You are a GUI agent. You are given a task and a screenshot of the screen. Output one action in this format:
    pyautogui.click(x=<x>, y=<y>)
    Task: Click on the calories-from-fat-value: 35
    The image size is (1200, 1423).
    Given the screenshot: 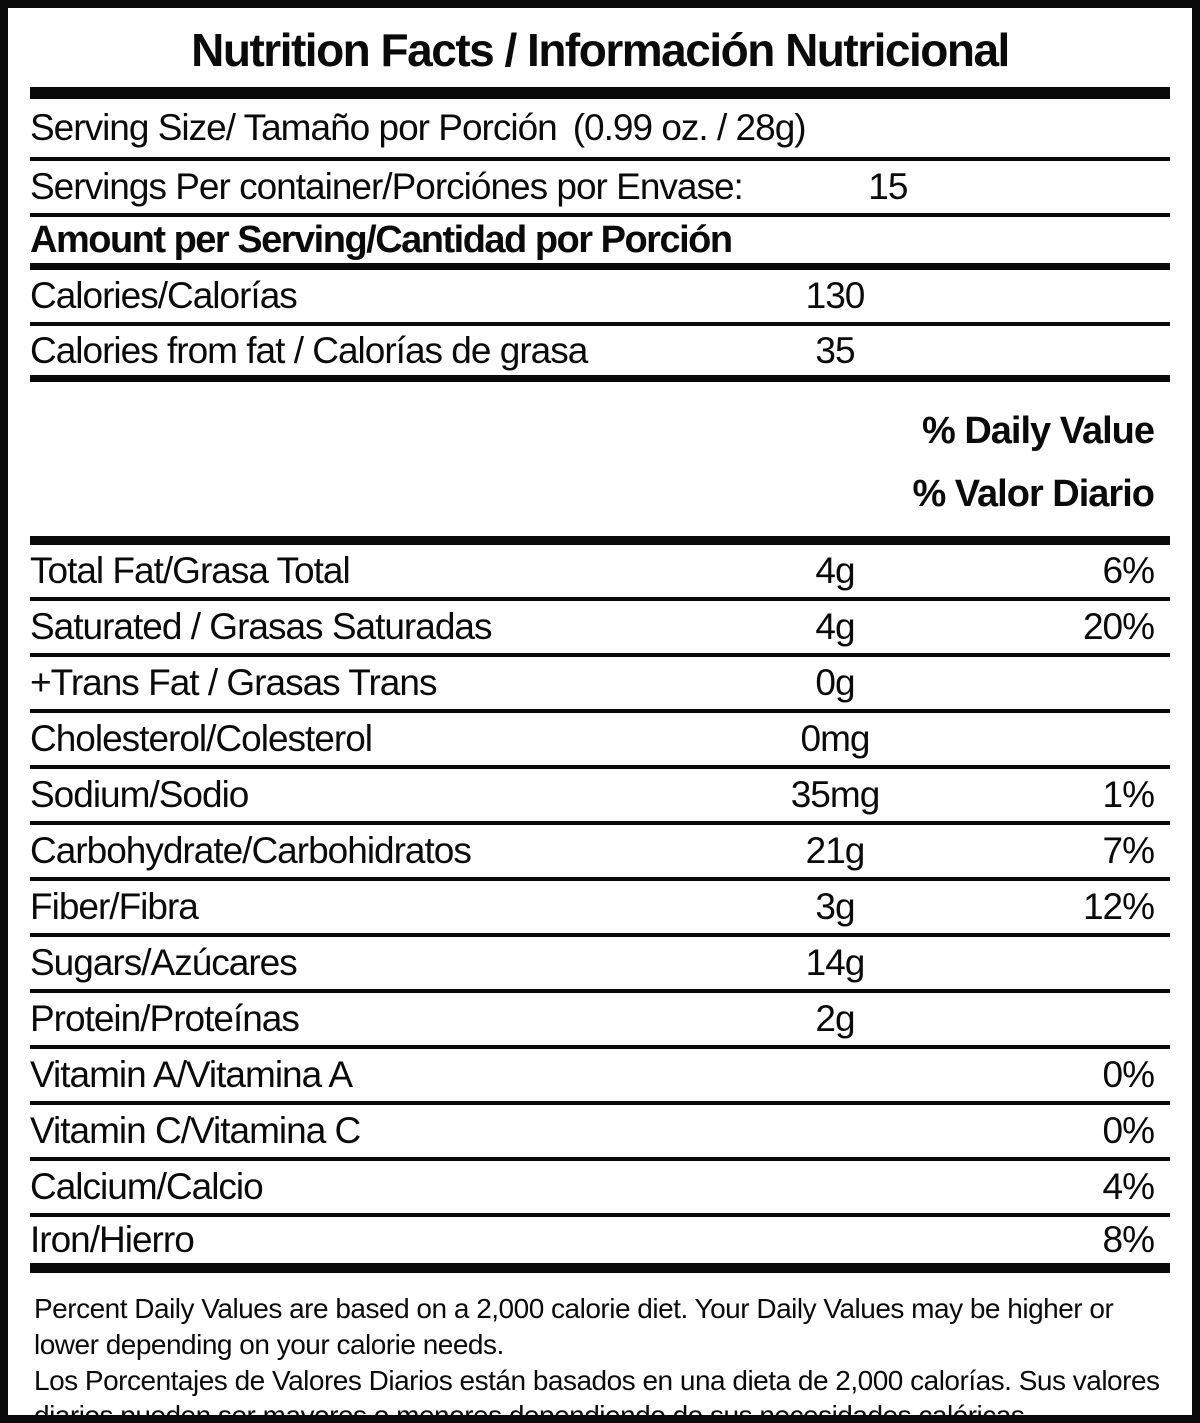 What is the action you would take?
    pyautogui.click(x=835, y=350)
    